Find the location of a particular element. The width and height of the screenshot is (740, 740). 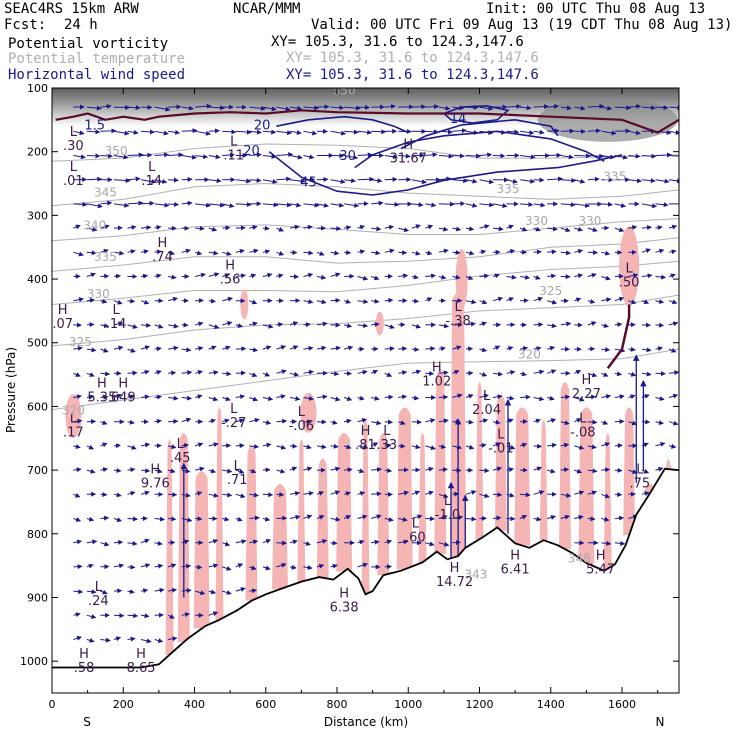

pv-shading-blob is located at coordinates (73, 415).